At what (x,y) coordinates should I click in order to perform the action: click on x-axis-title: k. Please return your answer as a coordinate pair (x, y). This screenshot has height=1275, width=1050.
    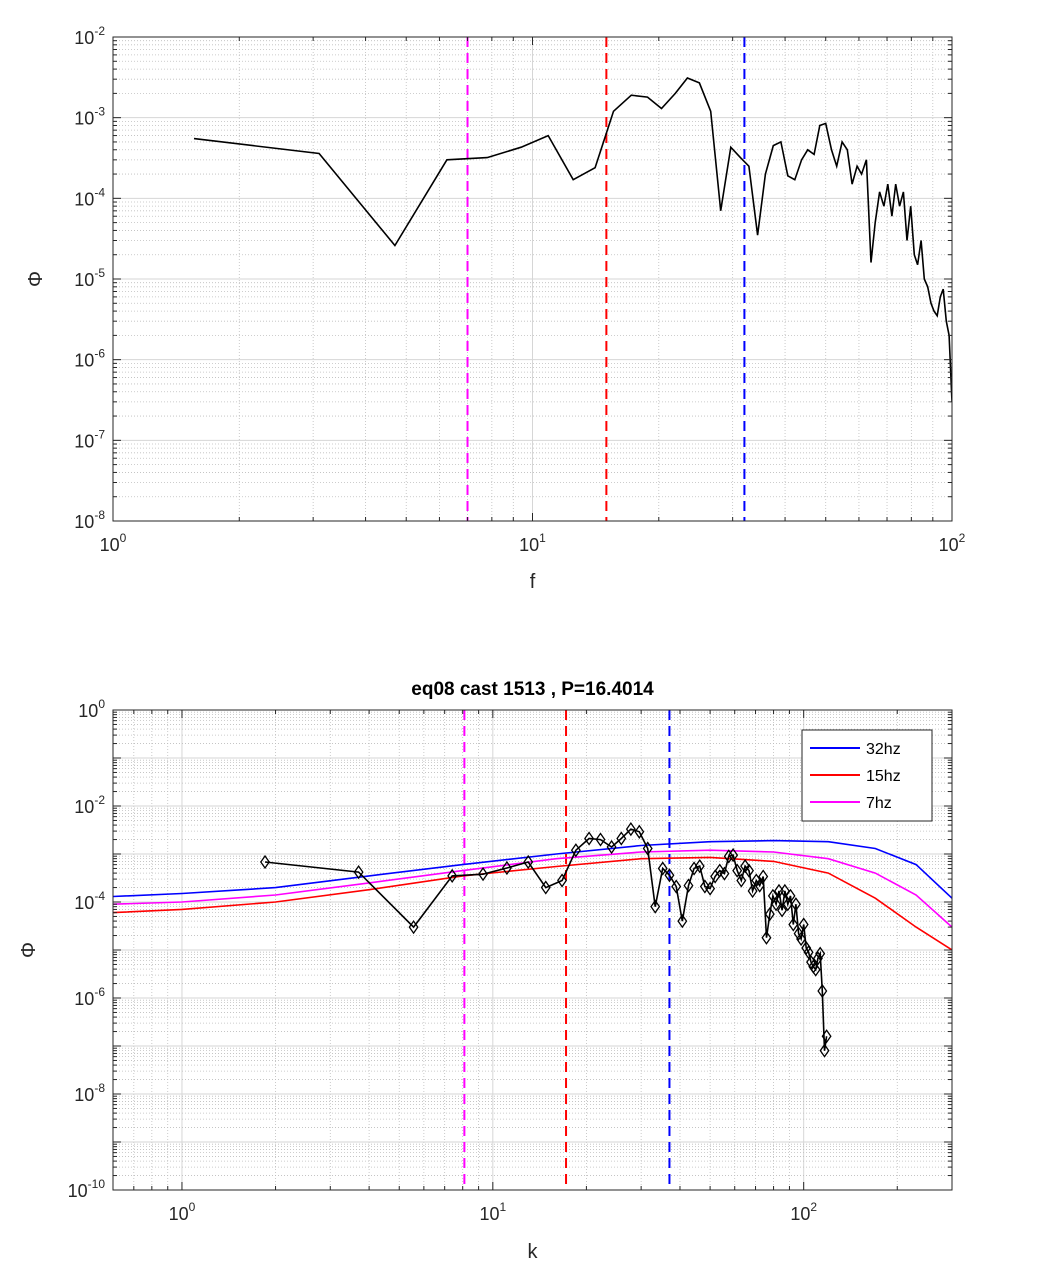
    Looking at the image, I should click on (533, 1252).